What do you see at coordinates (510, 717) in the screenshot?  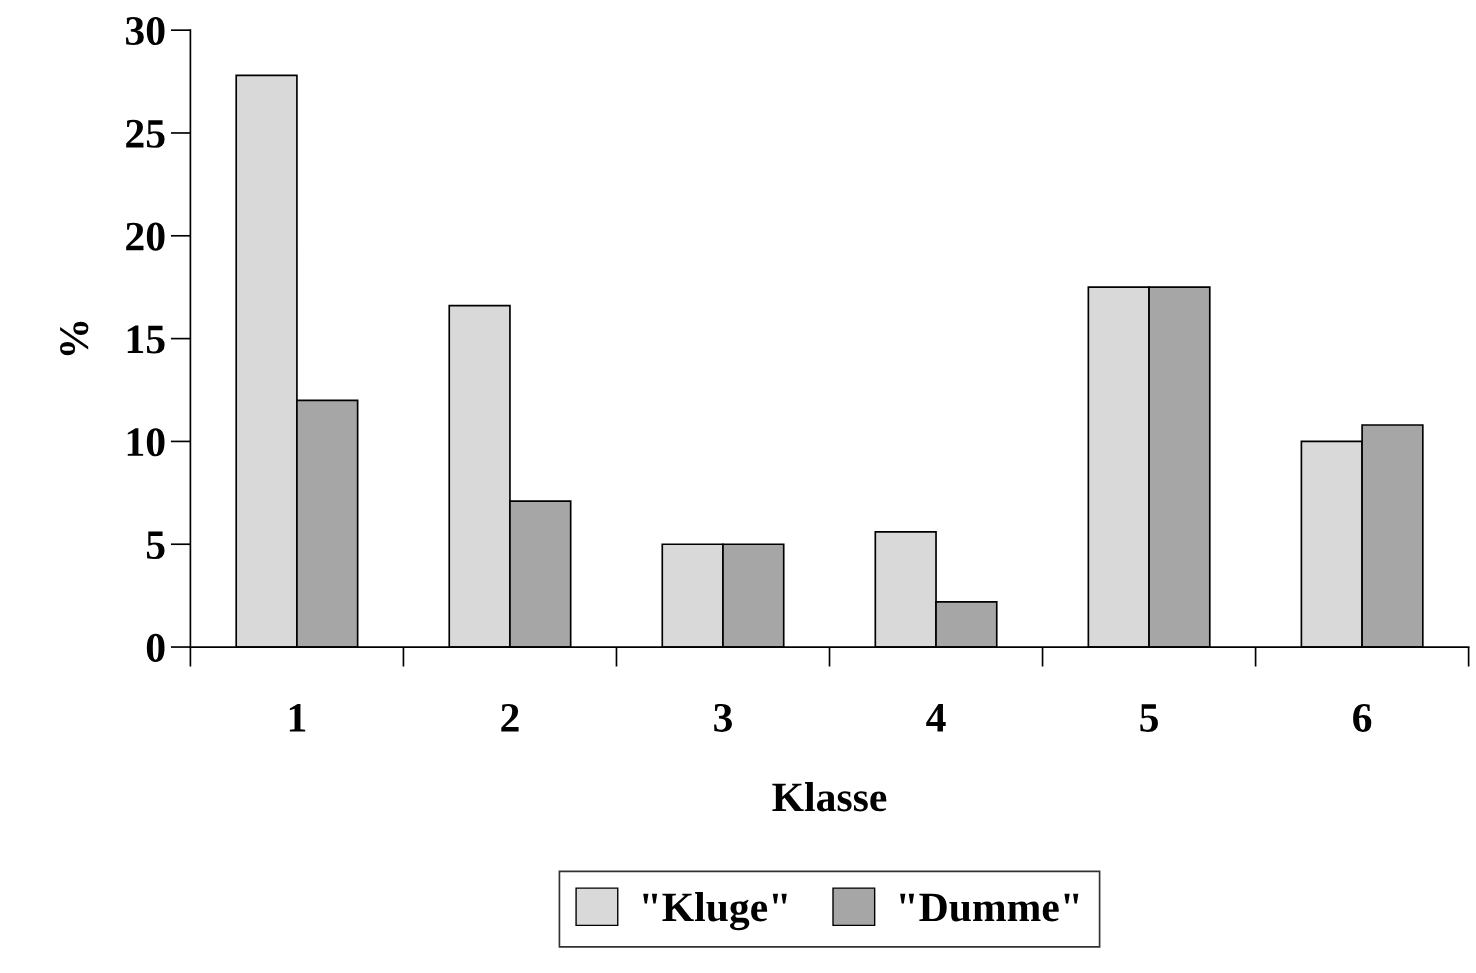 I see `x-tick-label: 2` at bounding box center [510, 717].